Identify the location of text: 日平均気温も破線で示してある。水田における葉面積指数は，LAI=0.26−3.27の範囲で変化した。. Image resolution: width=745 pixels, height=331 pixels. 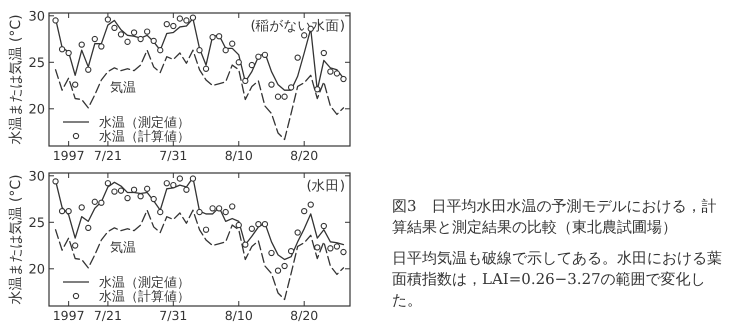
(557, 279).